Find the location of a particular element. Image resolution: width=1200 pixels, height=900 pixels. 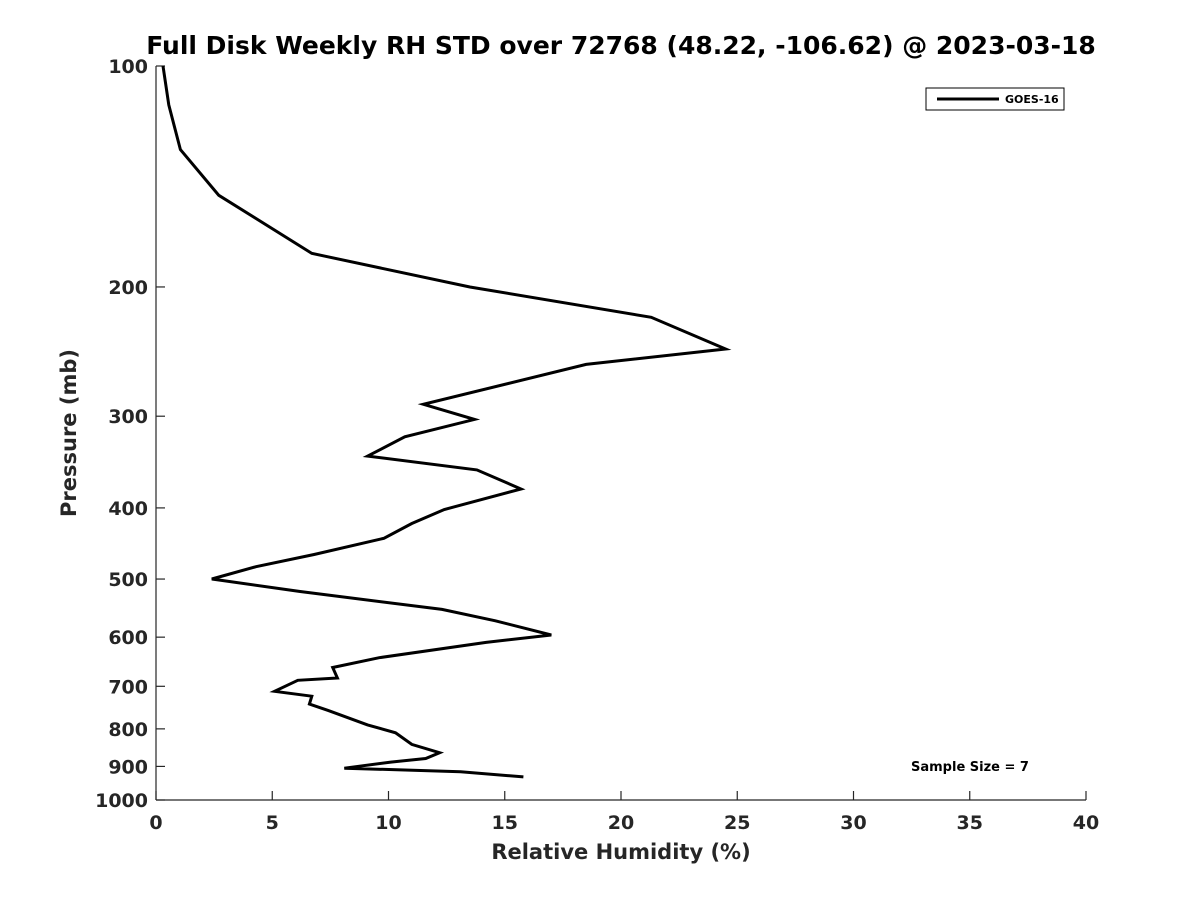

y-tick-label: 900 is located at coordinates (128, 767).